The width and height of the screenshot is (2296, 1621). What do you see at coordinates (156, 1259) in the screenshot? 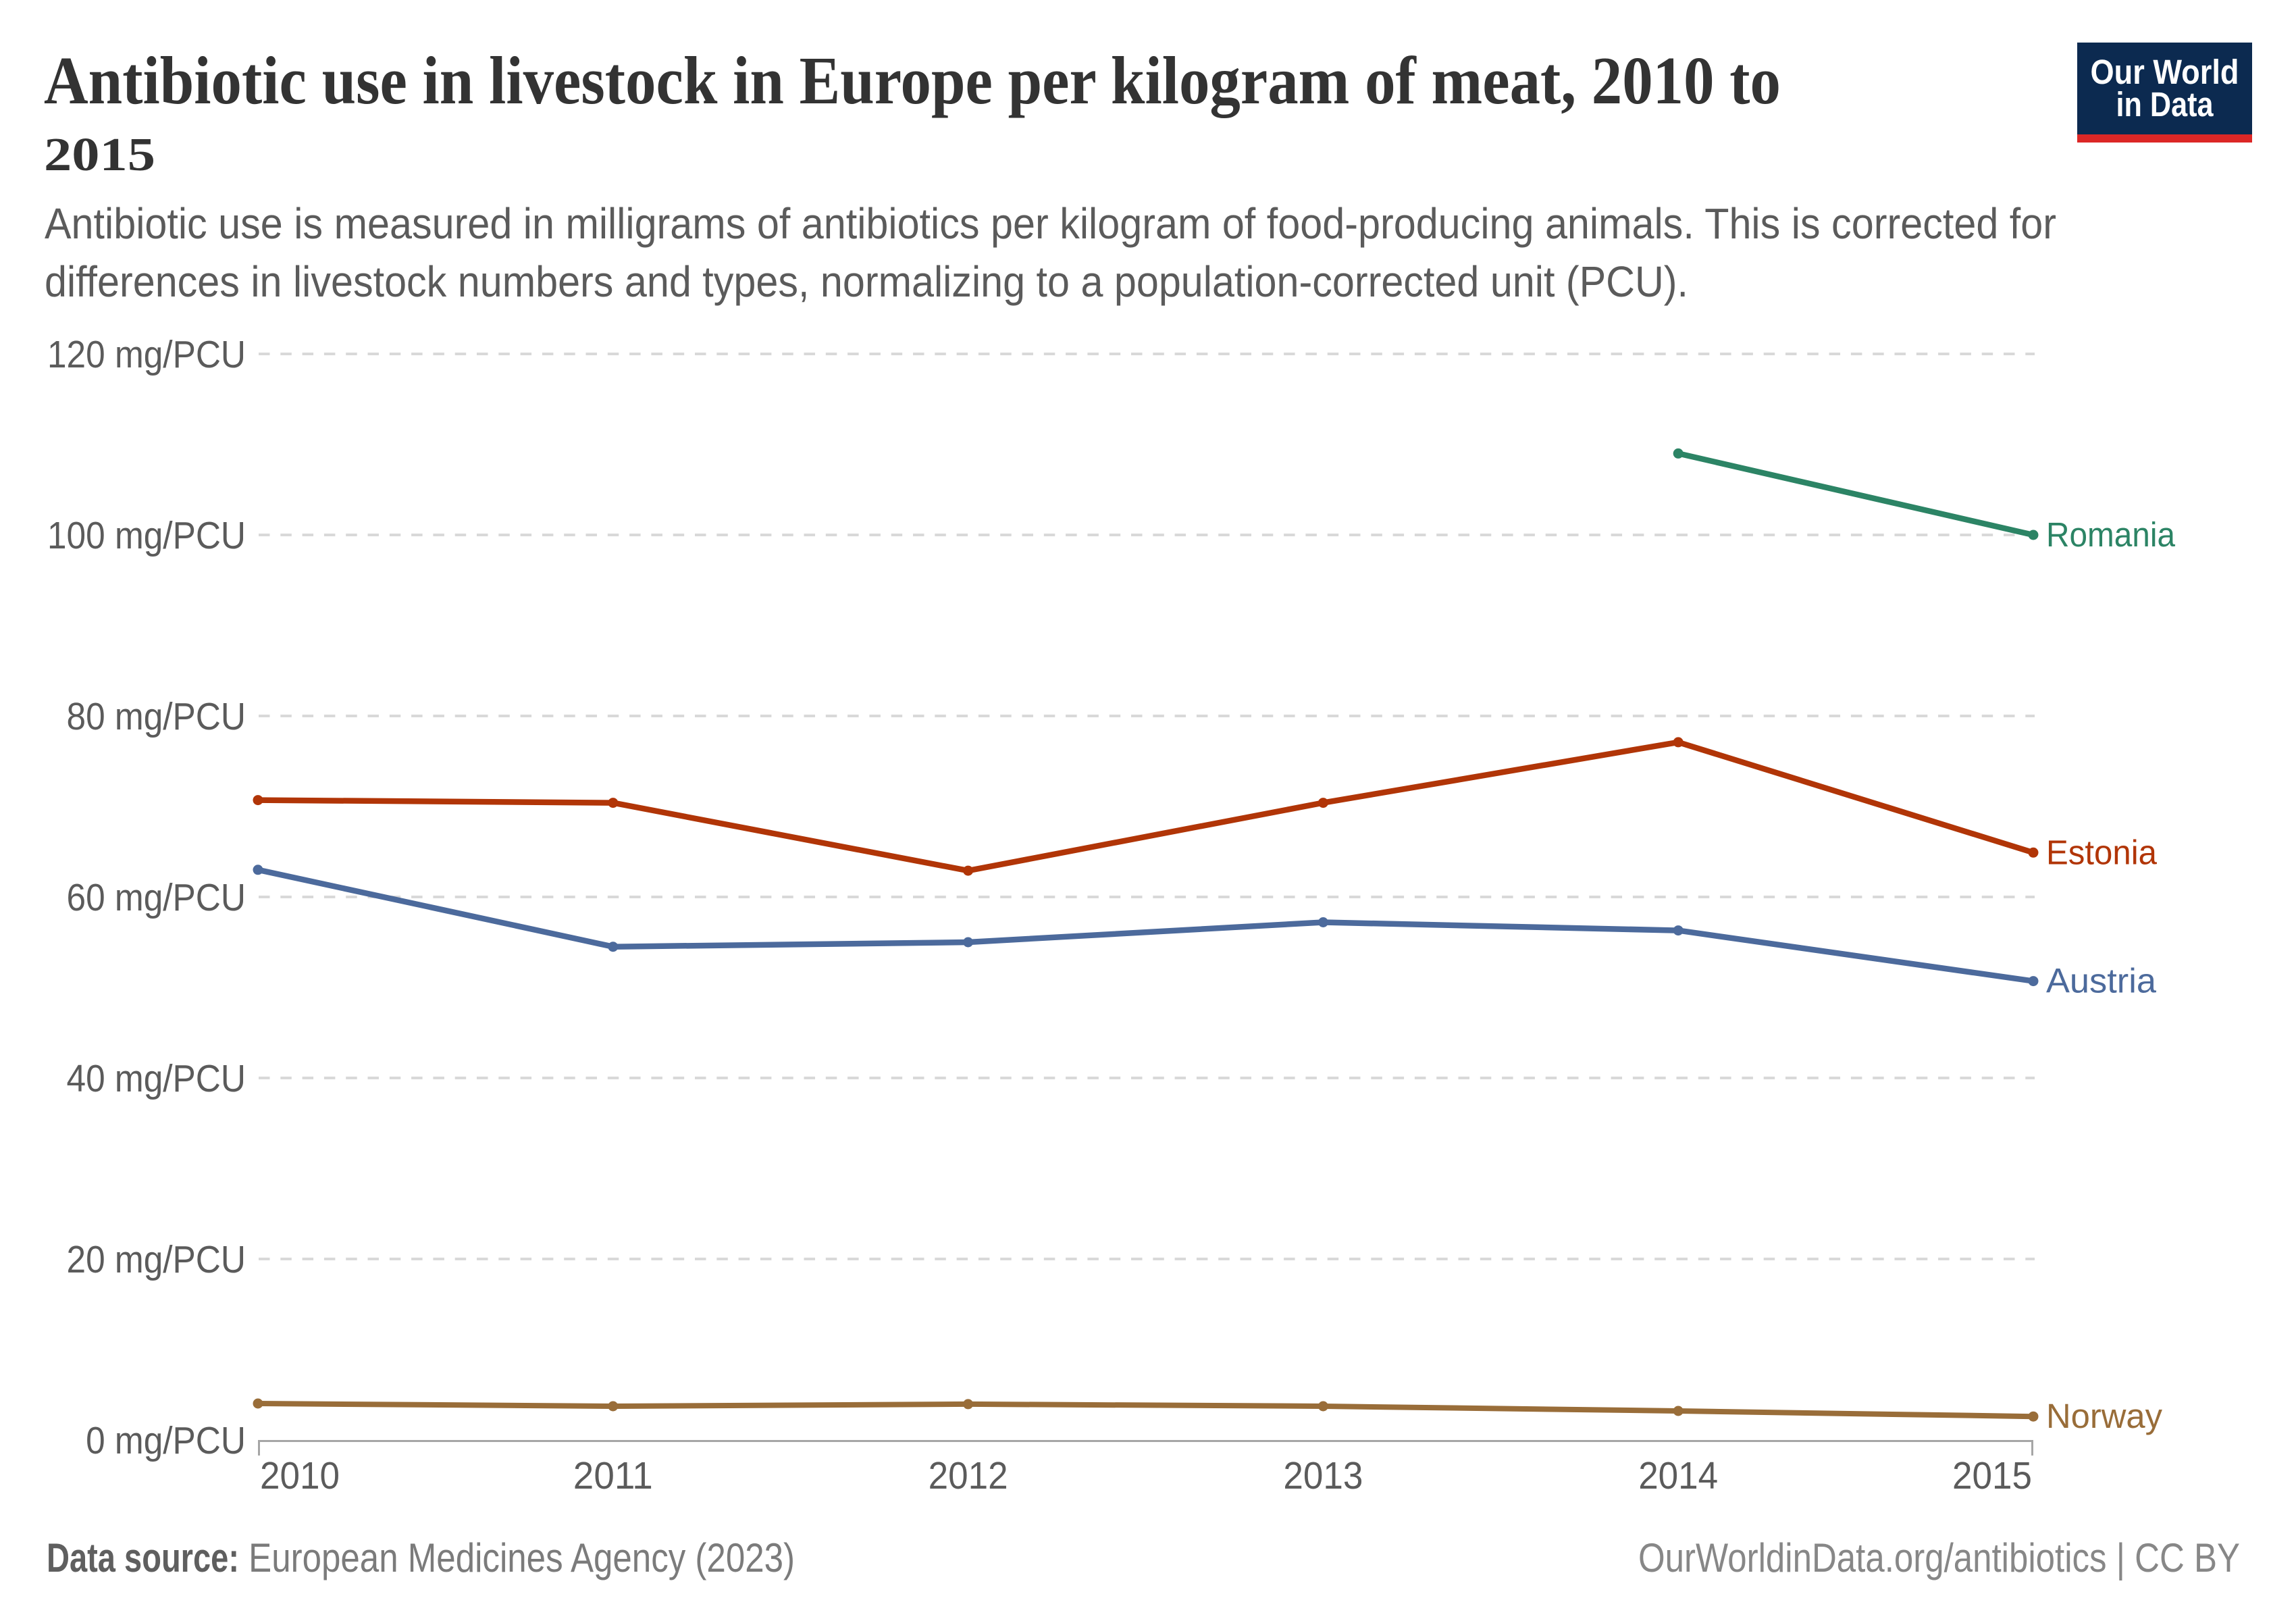
I see `svg-text: 20 mg/PCU` at bounding box center [156, 1259].